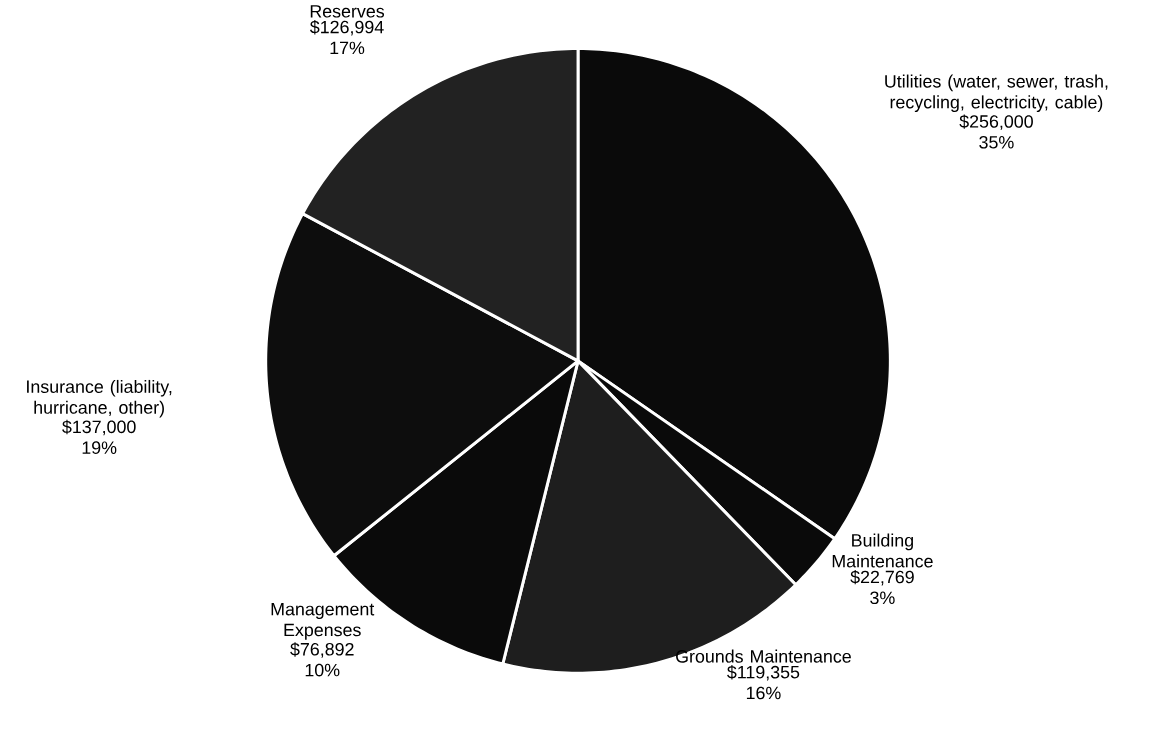 The height and width of the screenshot is (739, 1162). Describe the element at coordinates (882, 550) in the screenshot. I see `slice-label: Building Maintenance` at that location.